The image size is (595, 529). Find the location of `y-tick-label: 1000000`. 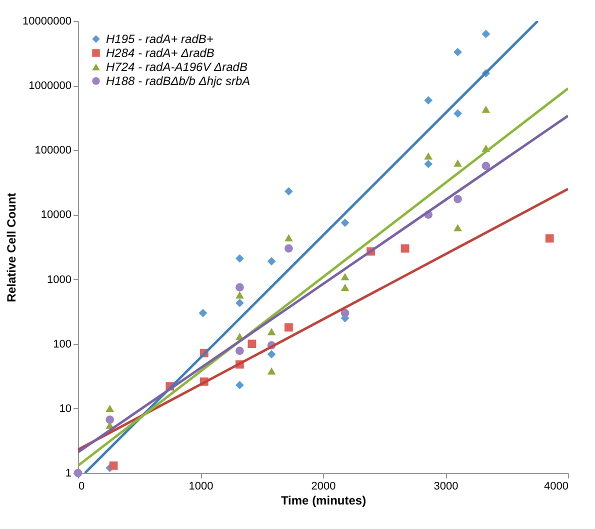

y-tick-label: 1000000 is located at coordinates (50, 86).